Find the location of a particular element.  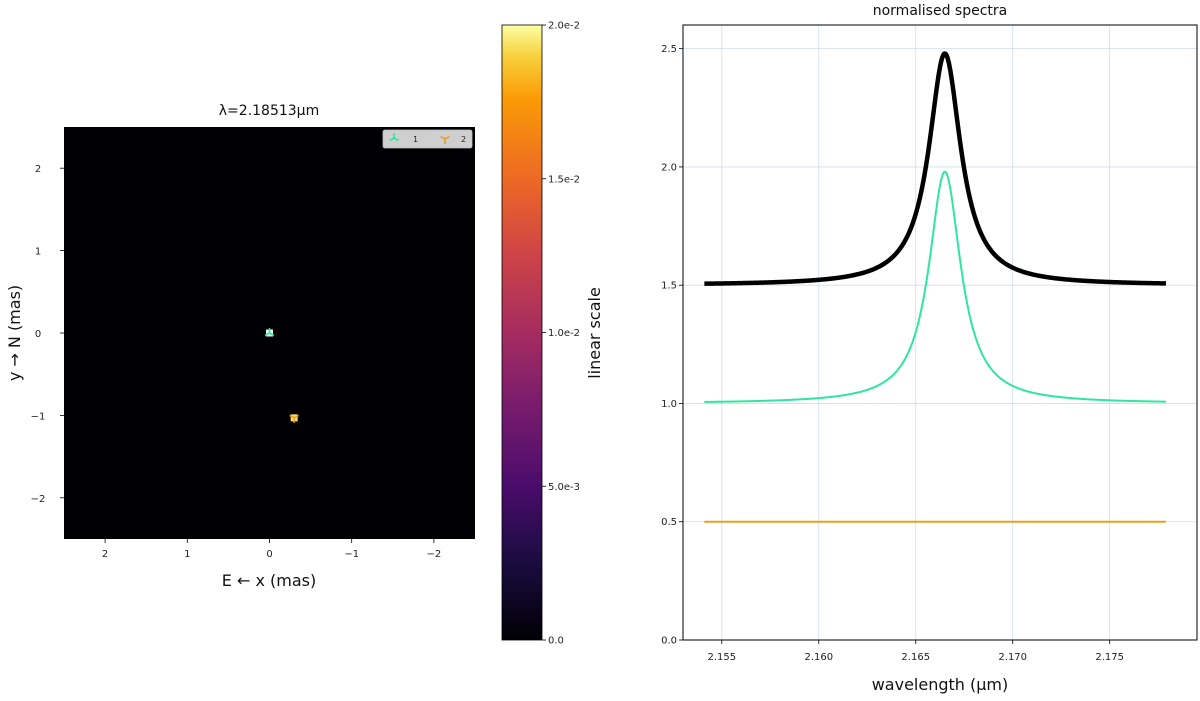

legend-marker-1-shape is located at coordinates (394, 137).